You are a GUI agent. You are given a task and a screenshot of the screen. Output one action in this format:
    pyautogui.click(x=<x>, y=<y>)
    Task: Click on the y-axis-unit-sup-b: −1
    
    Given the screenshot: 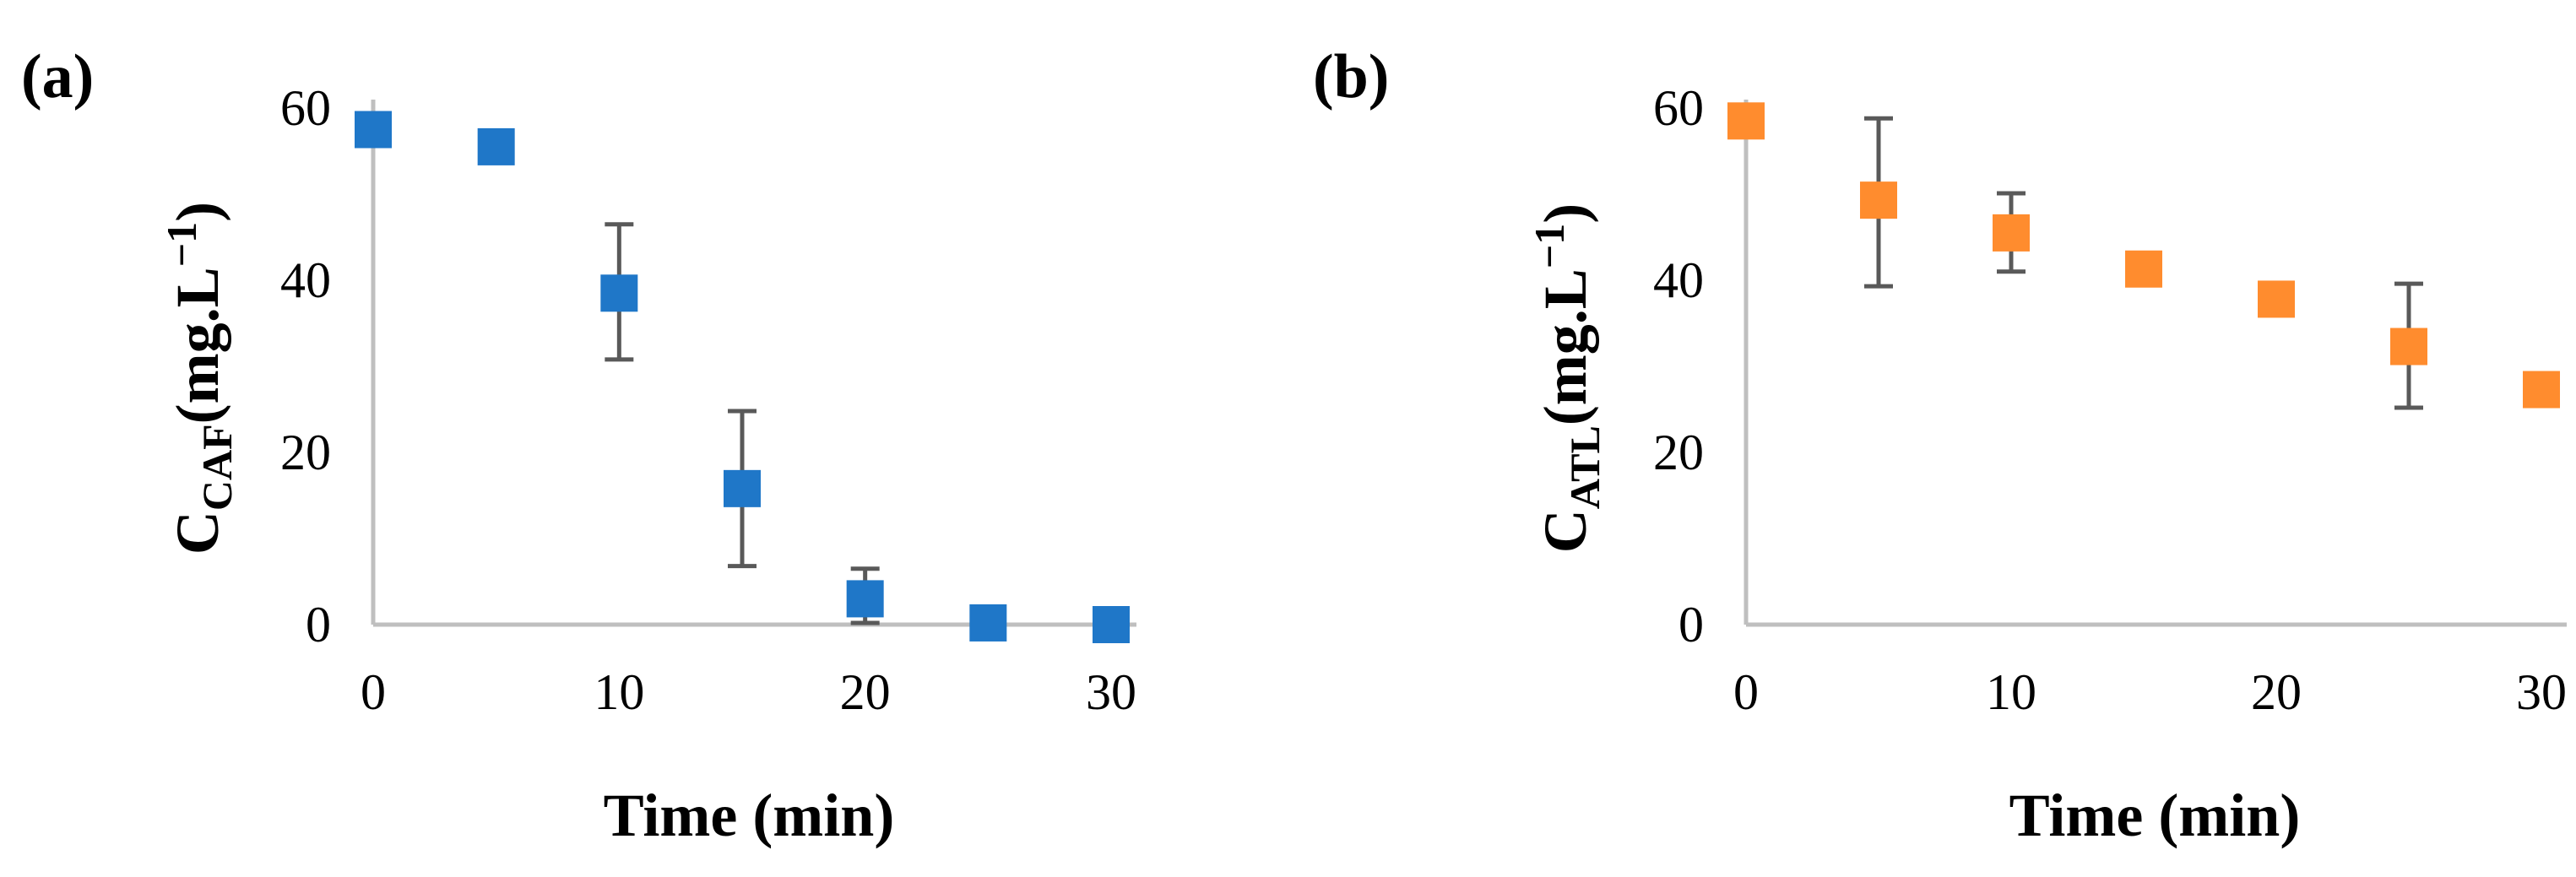 What is the action you would take?
    pyautogui.click(x=1550, y=246)
    